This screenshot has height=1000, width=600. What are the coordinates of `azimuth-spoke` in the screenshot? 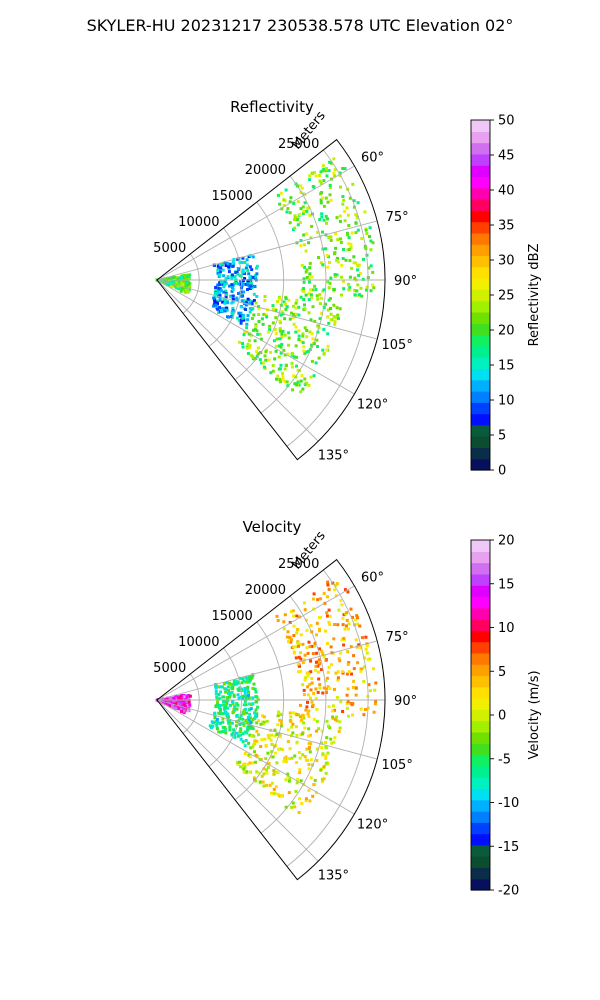 It's located at (255, 223).